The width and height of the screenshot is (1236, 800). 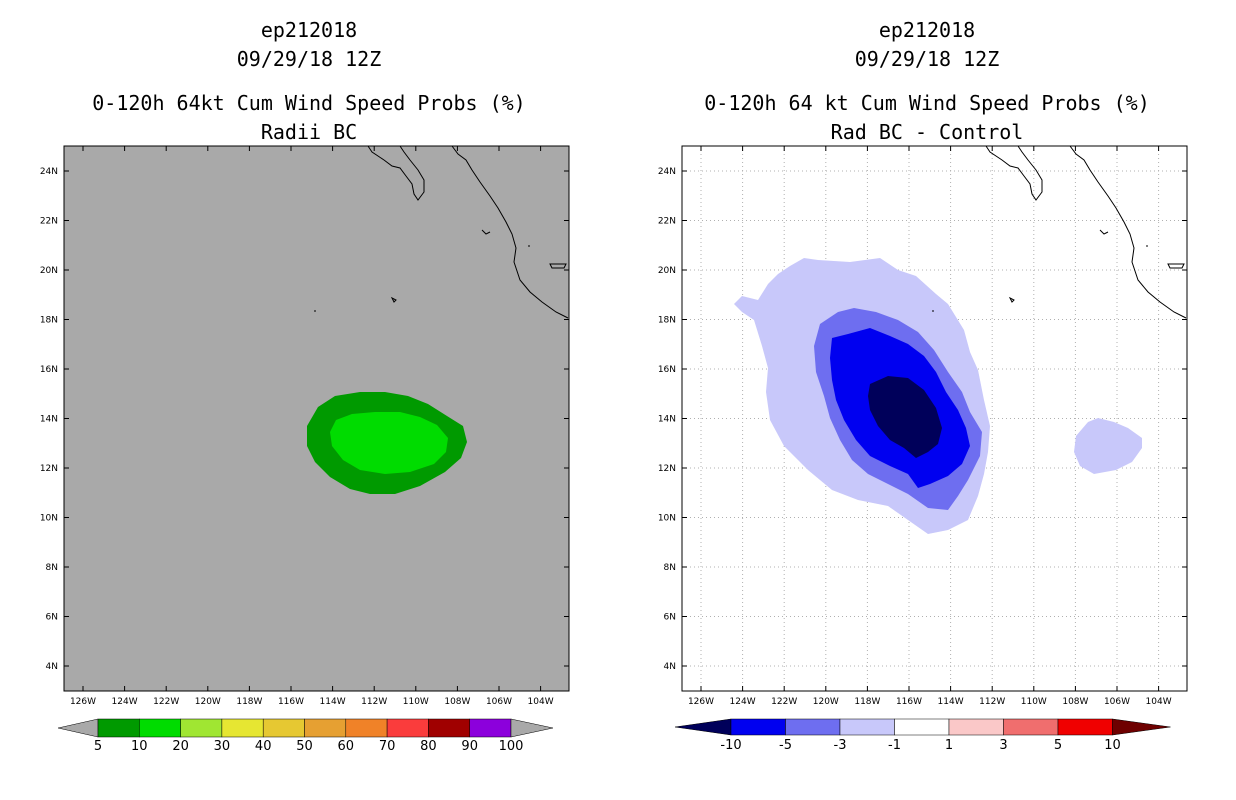 What do you see at coordinates (927, 59) in the screenshot?
I see `right-datetime: 09/29/18 12Z` at bounding box center [927, 59].